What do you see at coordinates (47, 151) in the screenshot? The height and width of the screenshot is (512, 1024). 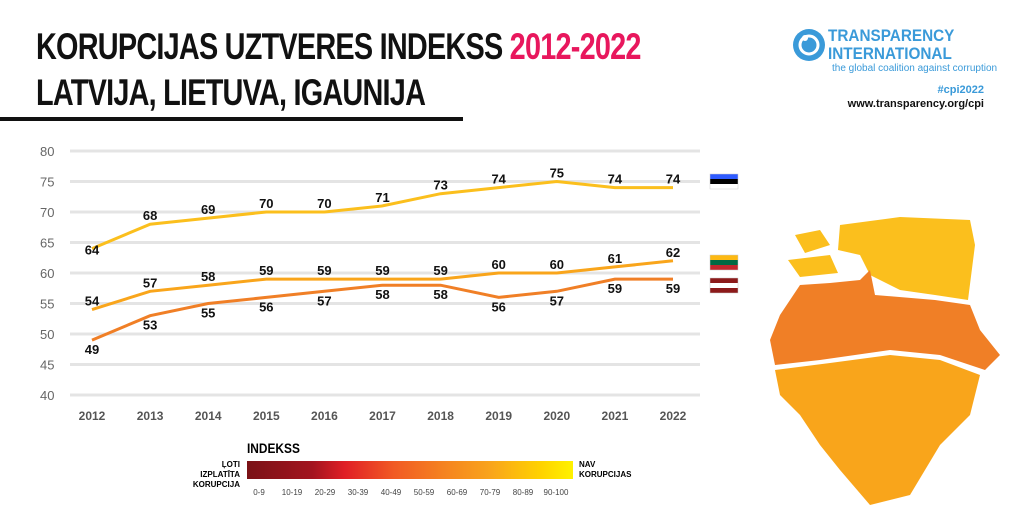 I see `y-tick-label: 80` at bounding box center [47, 151].